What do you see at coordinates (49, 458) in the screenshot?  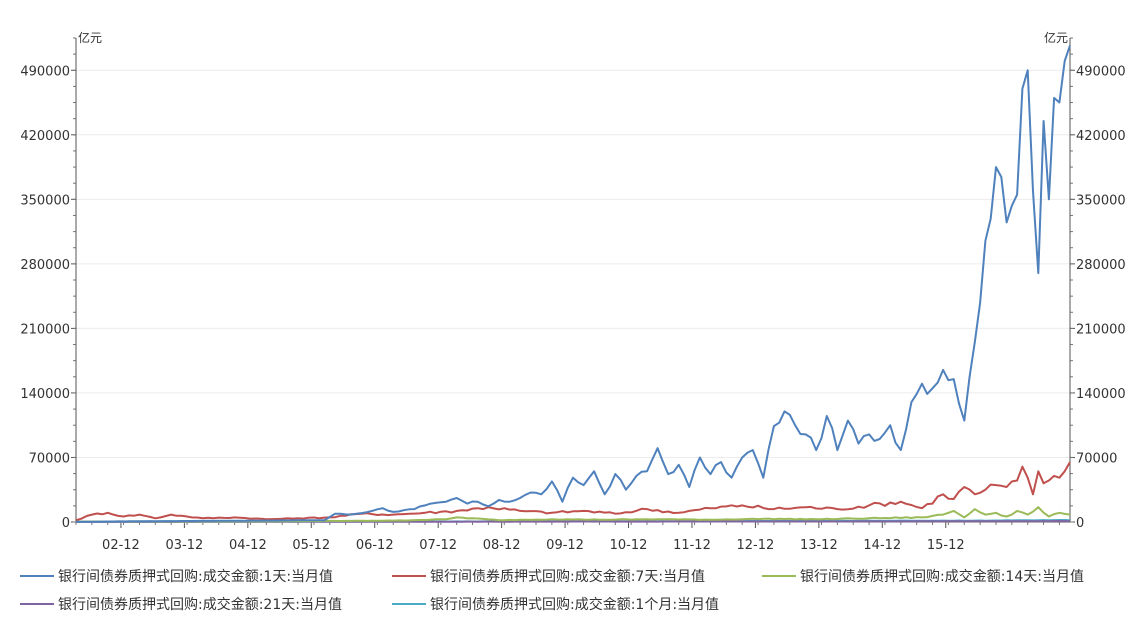 I see `y-tick-label-left: 70000` at bounding box center [49, 458].